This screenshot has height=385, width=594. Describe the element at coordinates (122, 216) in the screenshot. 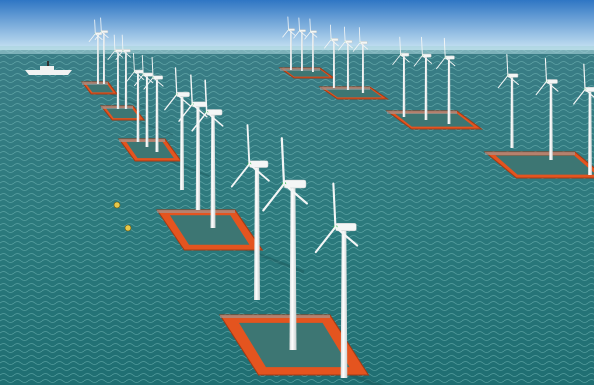

I see `buoys` at that location.